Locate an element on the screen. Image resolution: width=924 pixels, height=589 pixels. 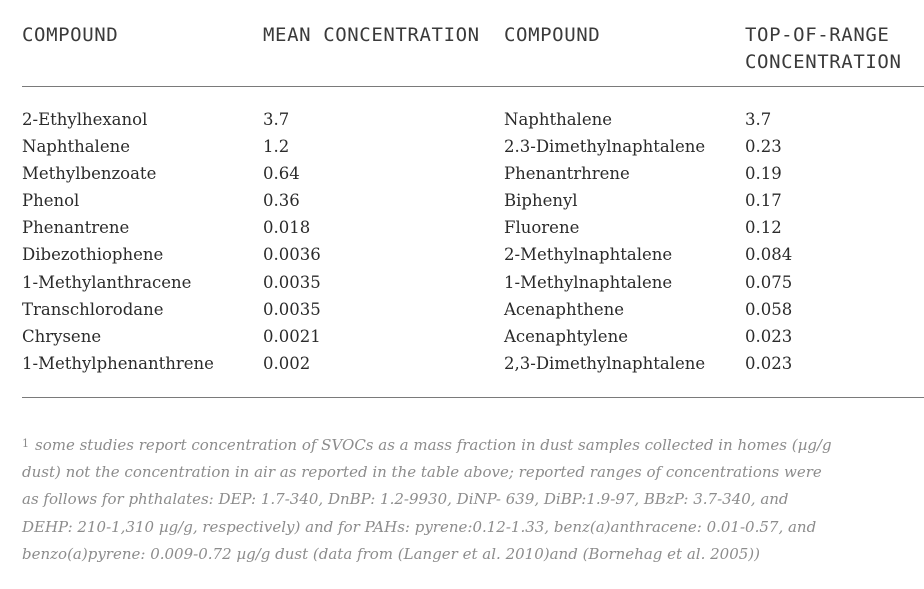
table-row: Chrysene 0.0021 Acenaphtylene 0.023 is located at coordinates (462, 336).